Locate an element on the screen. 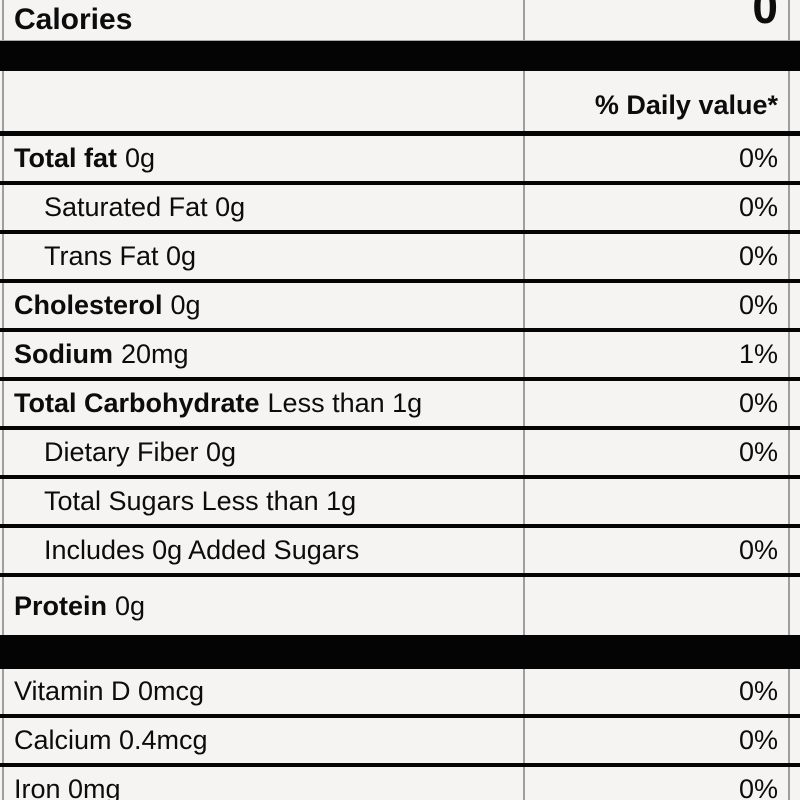  nutrient-label-cell: Trans Fat 0g is located at coordinates (261, 256).